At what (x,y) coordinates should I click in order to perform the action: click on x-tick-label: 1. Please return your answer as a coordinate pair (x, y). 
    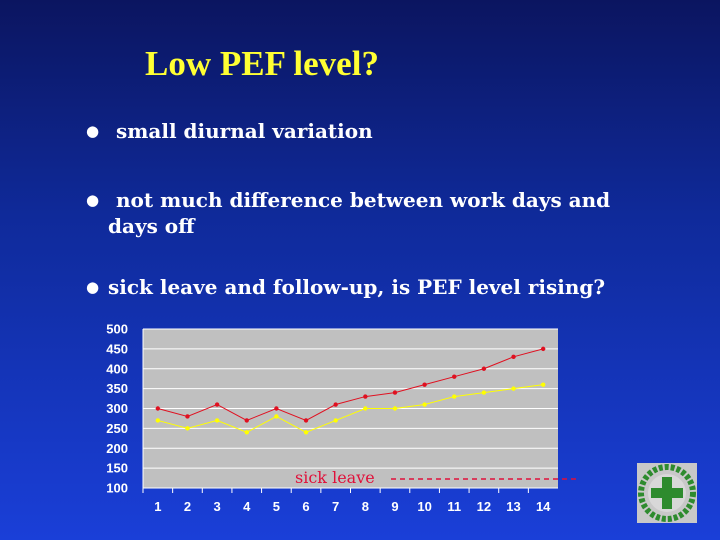
    Looking at the image, I should click on (157, 506).